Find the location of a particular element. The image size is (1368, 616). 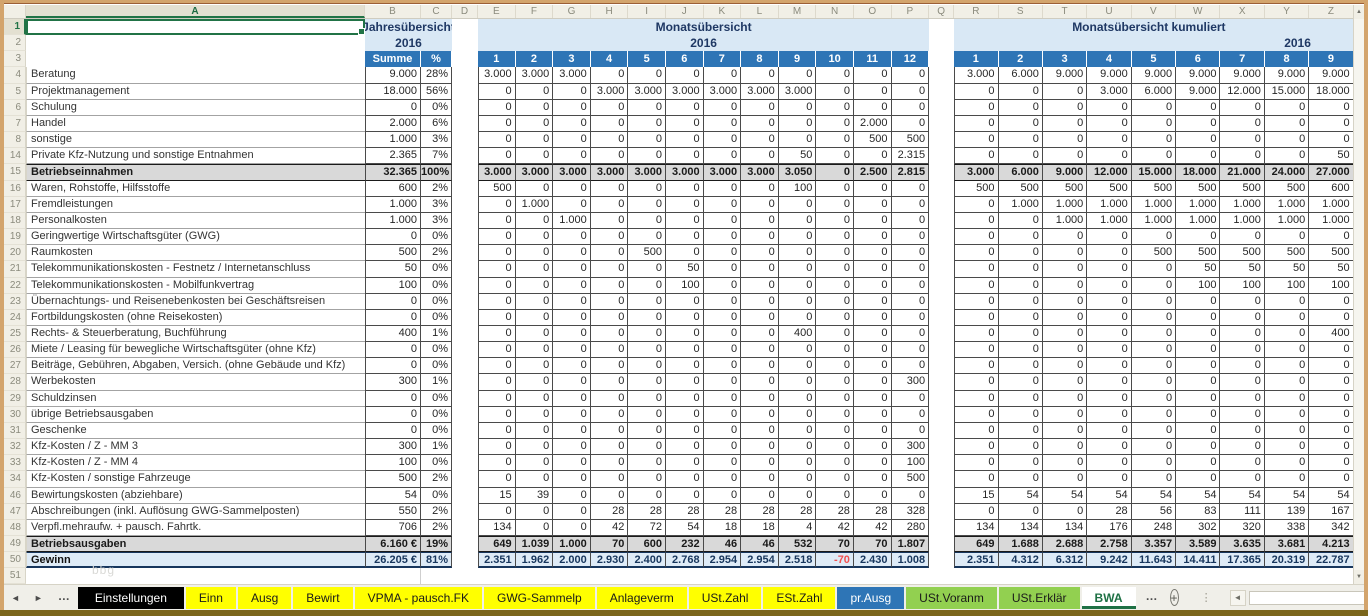

cell-month-7-row-48: 18 is located at coordinates (722, 527).